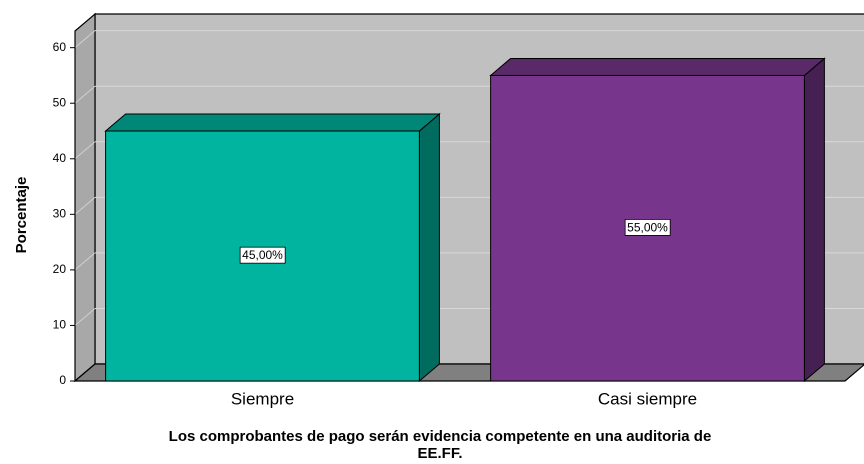 Image resolution: width=864 pixels, height=464 pixels. Describe the element at coordinates (60, 47) in the screenshot. I see `y-tick-label: 60` at that location.